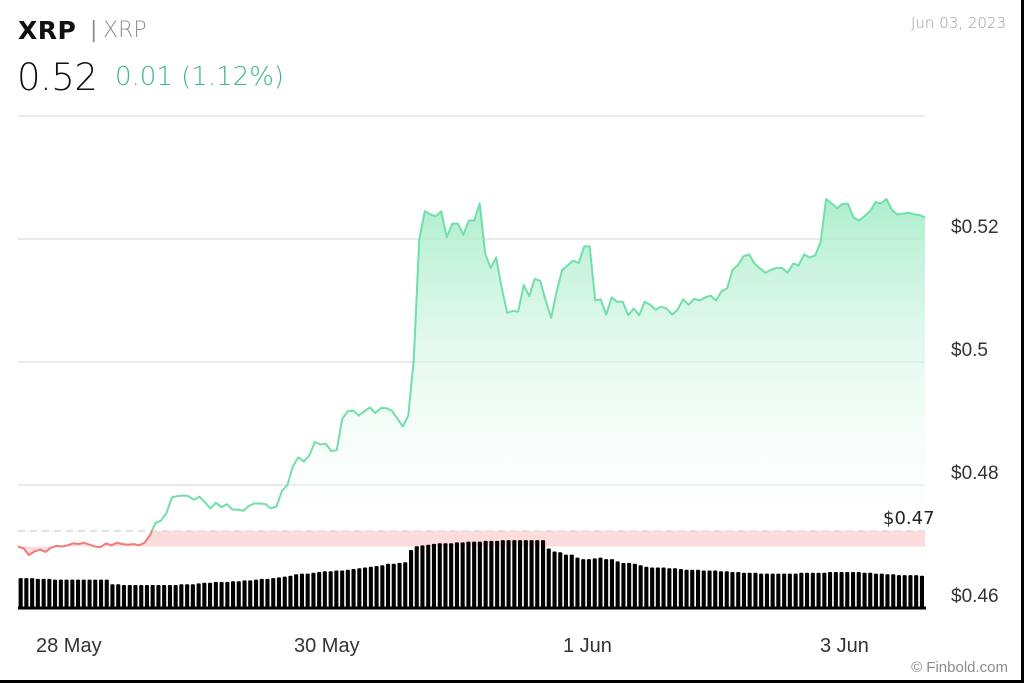  What do you see at coordinates (969, 350) in the screenshot?
I see `y-axis-label-050: $0.5` at bounding box center [969, 350].